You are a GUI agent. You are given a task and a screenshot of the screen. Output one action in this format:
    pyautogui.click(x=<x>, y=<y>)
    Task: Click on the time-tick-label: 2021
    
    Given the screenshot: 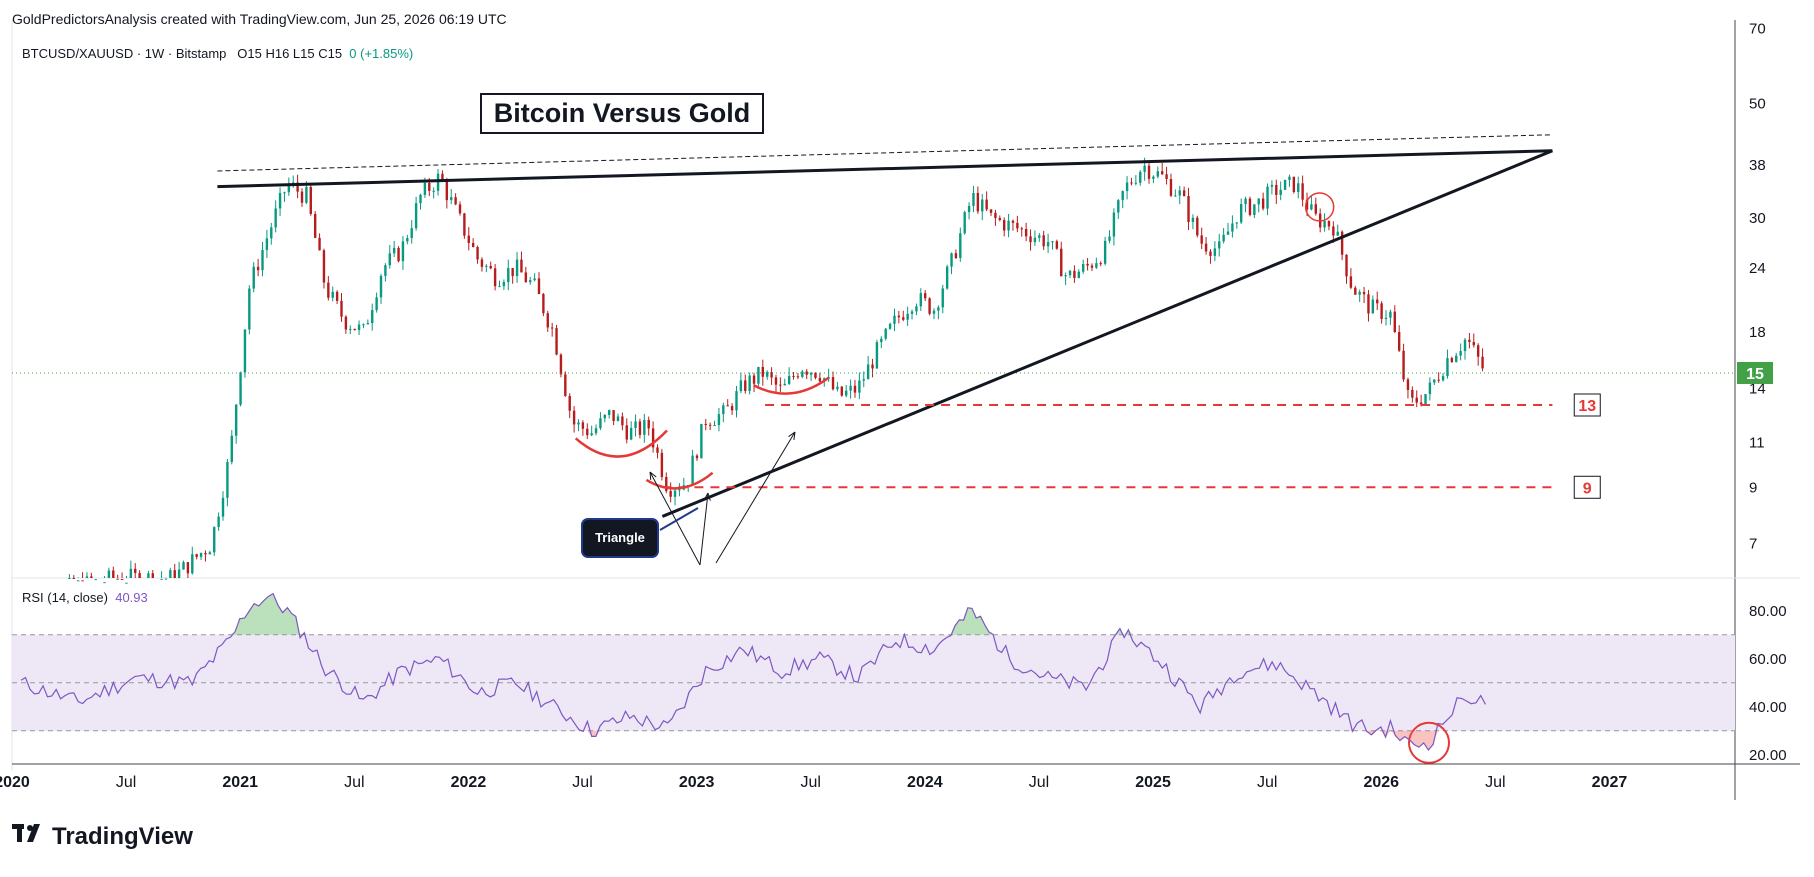 What is the action you would take?
    pyautogui.click(x=240, y=782)
    